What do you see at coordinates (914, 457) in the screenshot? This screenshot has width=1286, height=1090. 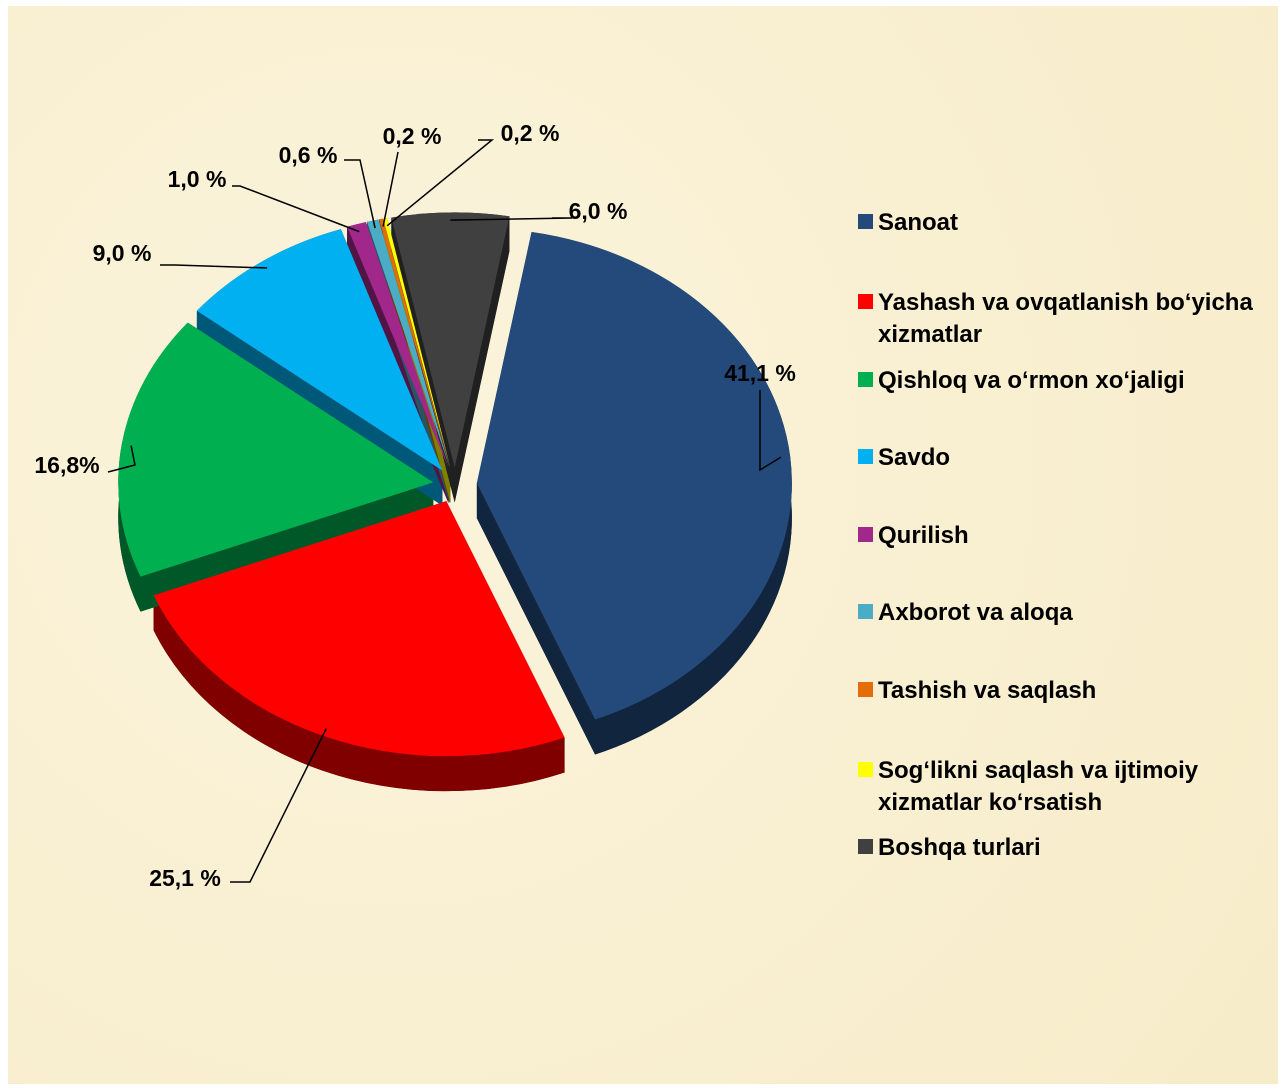 I see `legend-label: Savdo` at bounding box center [914, 457].